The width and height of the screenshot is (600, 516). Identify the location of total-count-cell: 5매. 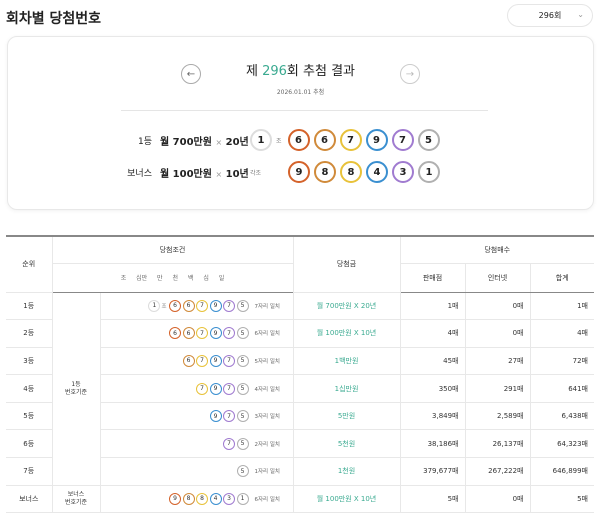
(561, 499).